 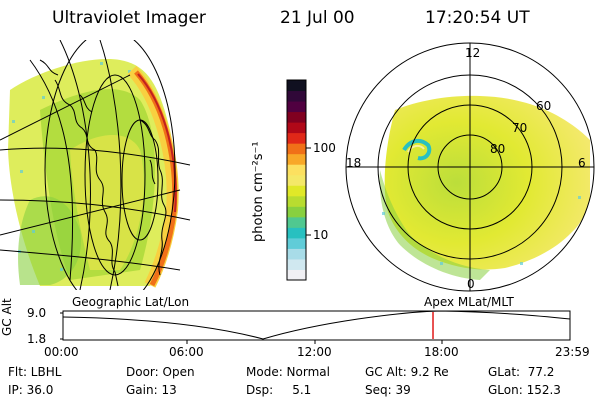 I want to click on mlt-6-label: 6, so click(x=582, y=163).